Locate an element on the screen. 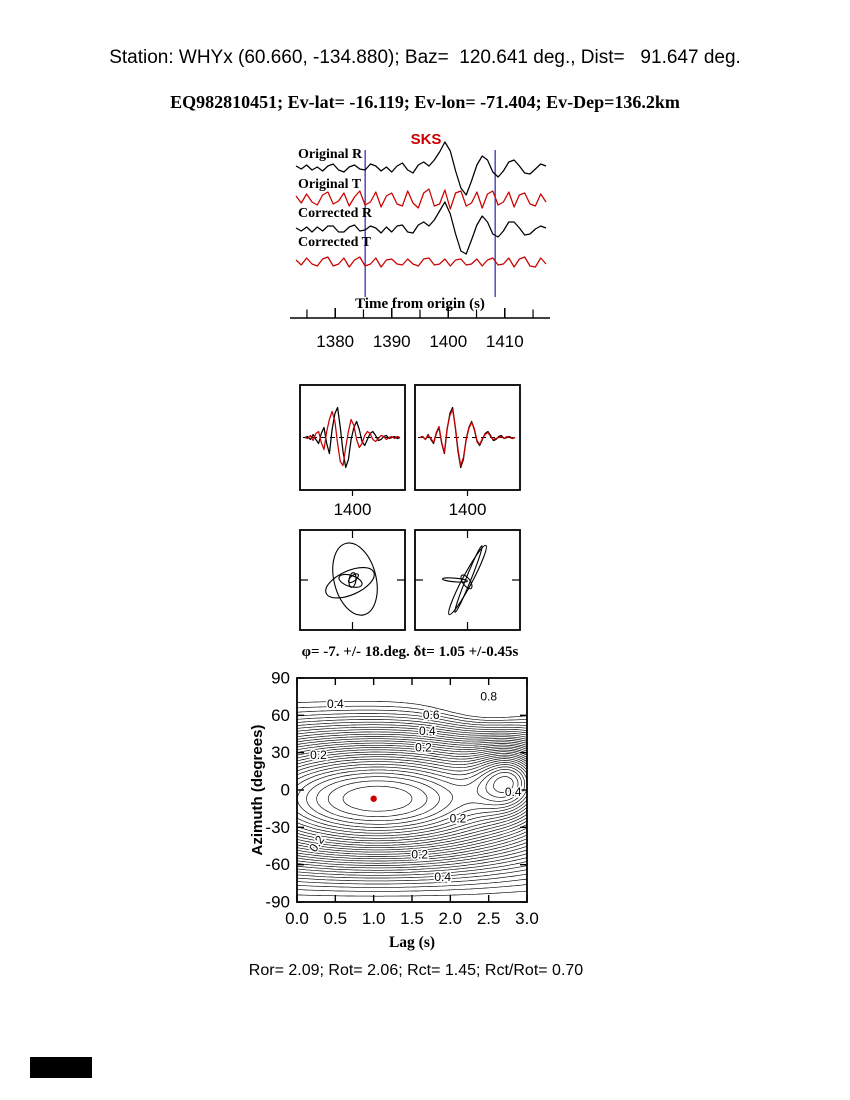  svg-text: -60 is located at coordinates (277, 864).